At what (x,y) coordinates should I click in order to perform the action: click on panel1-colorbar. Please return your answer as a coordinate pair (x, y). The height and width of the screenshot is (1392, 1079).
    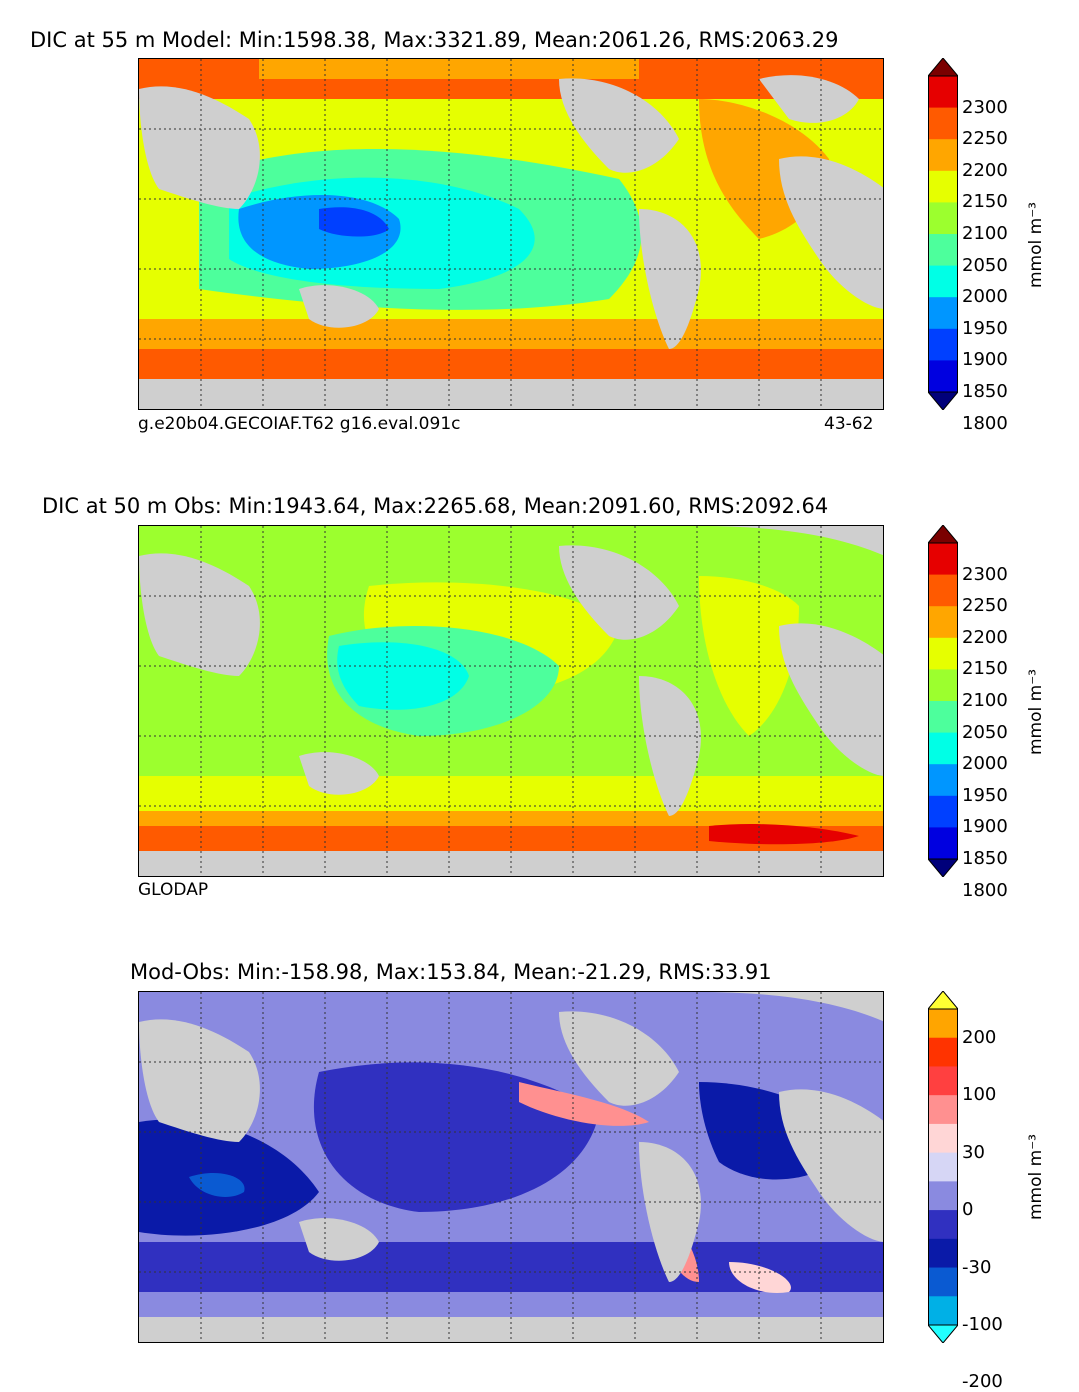
    Looking at the image, I should click on (943, 234).